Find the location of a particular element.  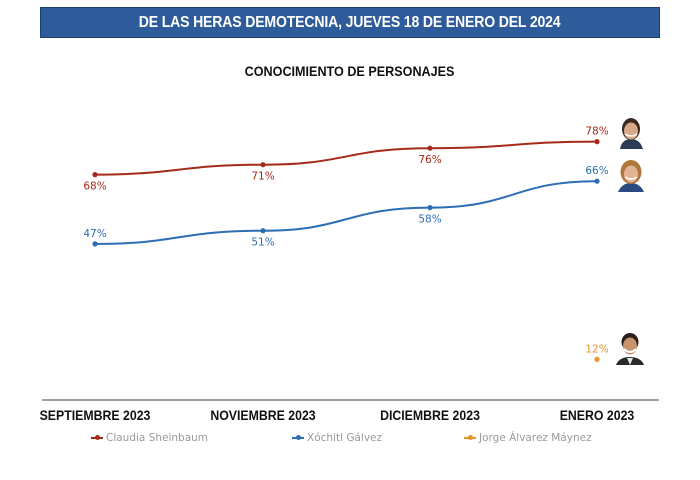

legend-label: Xóchitl Gálvez is located at coordinates (345, 438).